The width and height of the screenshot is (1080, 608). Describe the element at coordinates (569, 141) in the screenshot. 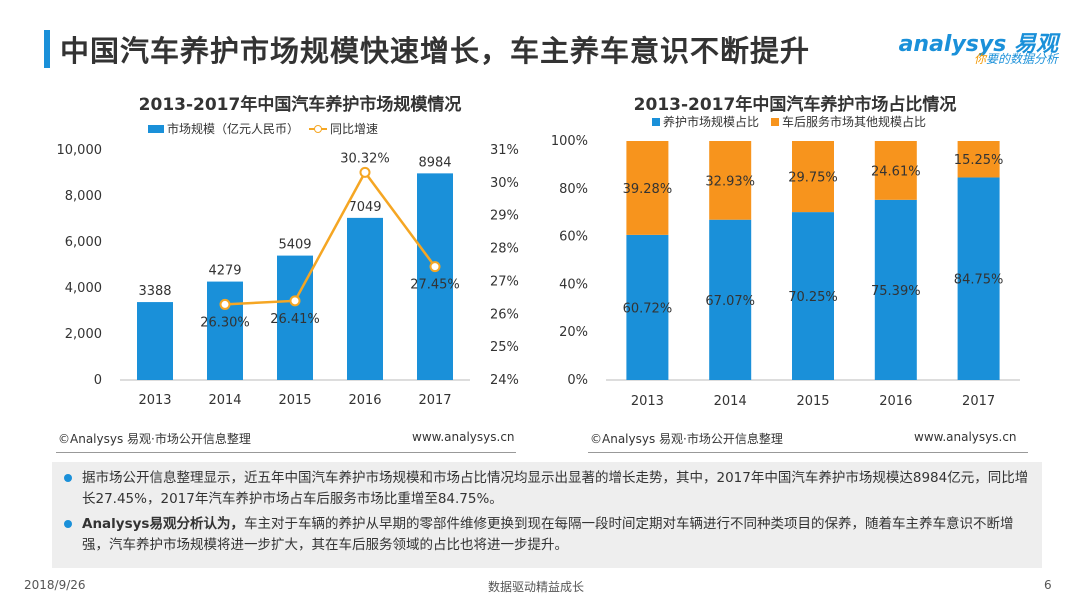

I see `y-tick-label: 100%` at that location.